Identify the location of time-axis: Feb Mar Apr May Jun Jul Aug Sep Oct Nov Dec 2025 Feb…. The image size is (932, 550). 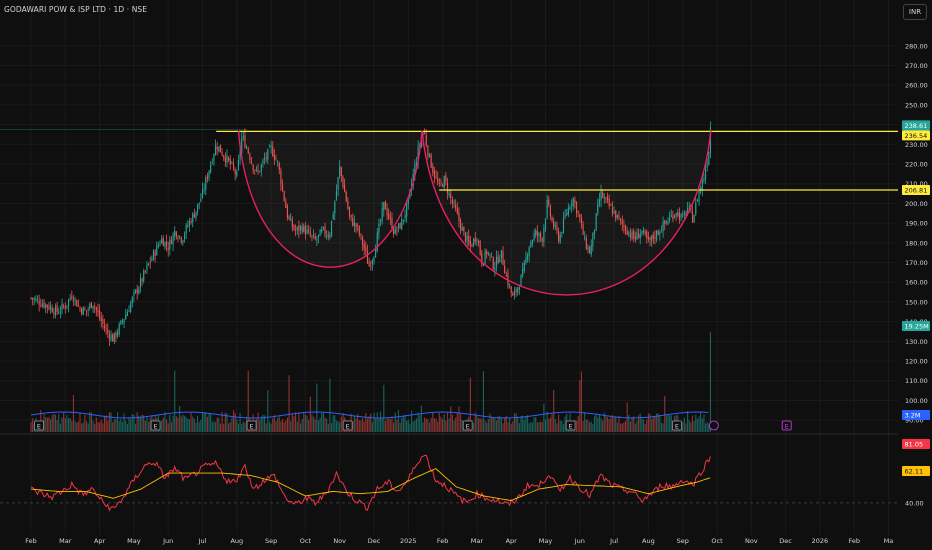
(459, 541).